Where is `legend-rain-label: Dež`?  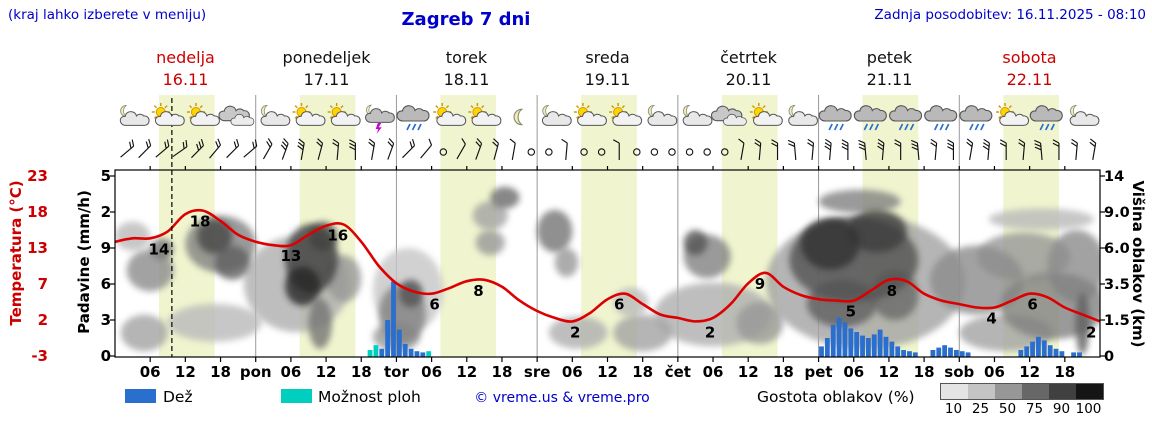 legend-rain-label: Dež is located at coordinates (178, 397).